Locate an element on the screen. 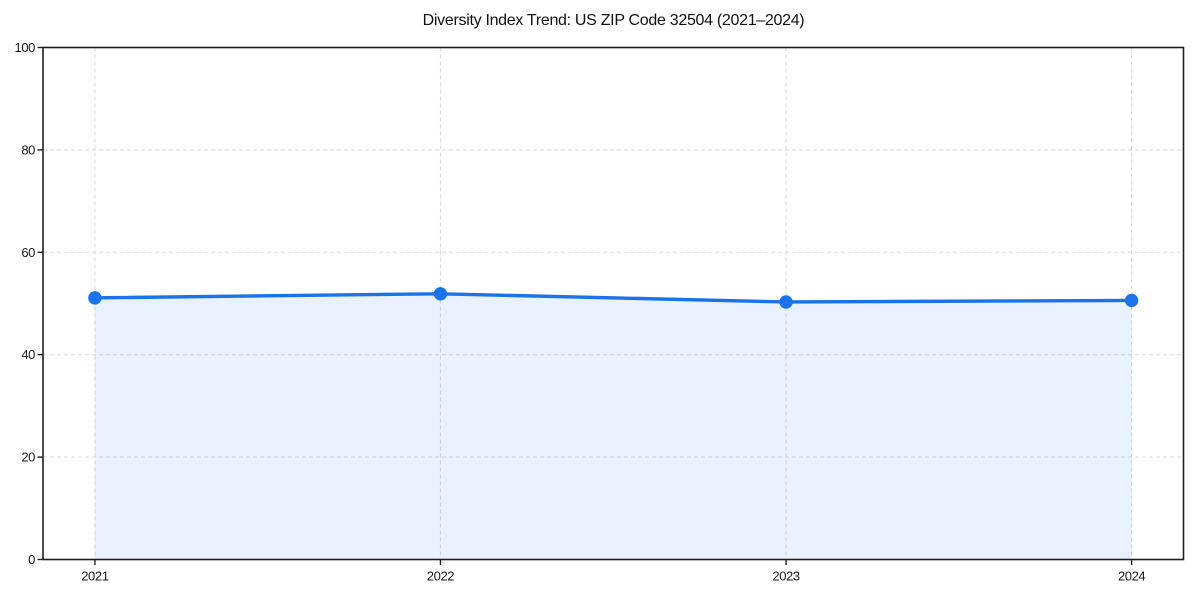  y-tick-label: 20 is located at coordinates (28, 457).